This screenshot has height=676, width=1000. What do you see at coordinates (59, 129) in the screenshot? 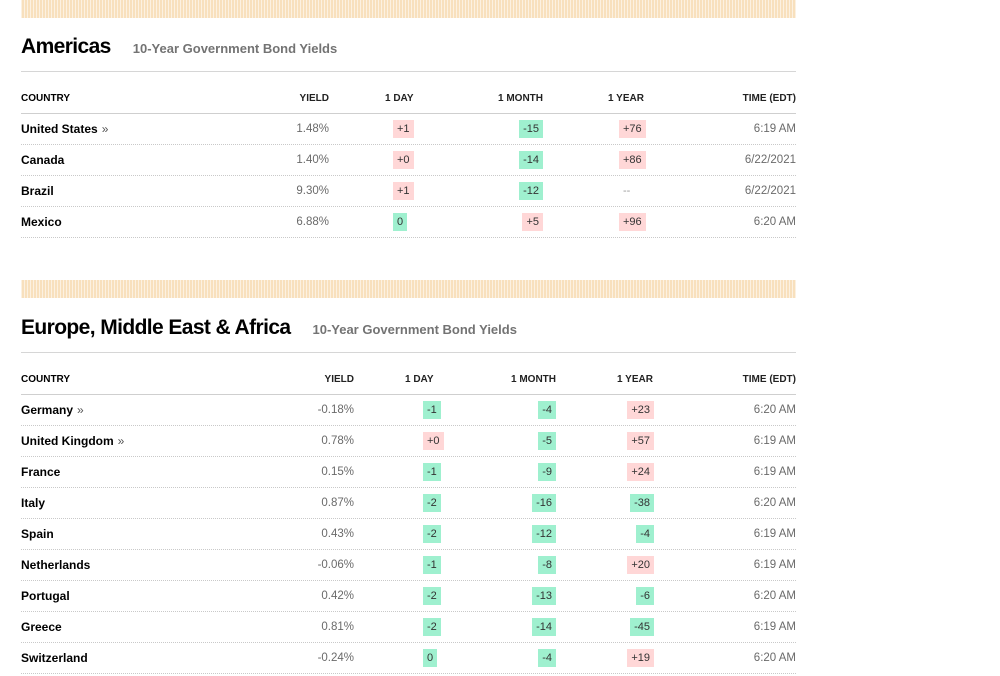
I see `country-name: United States` at bounding box center [59, 129].